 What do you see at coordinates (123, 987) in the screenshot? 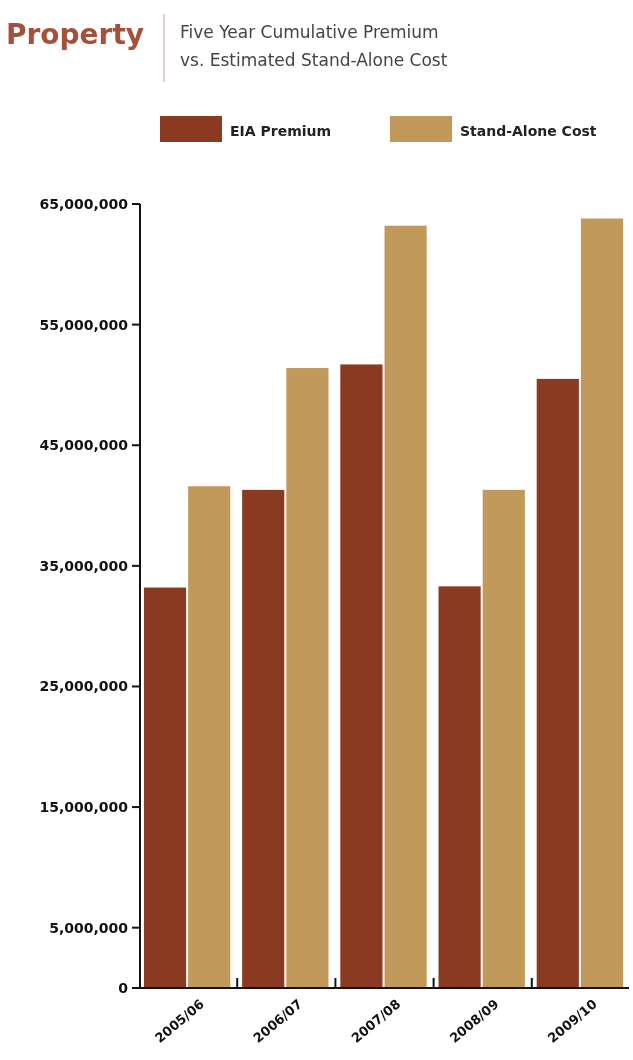
I see `y-tick-label: 0` at bounding box center [123, 987].